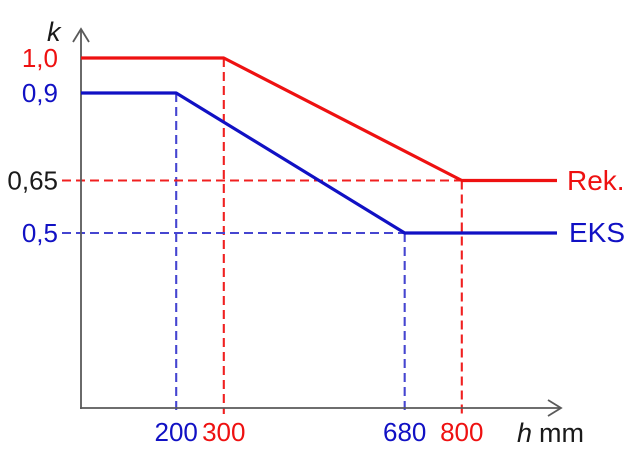  I want to click on series-label-rek: Rek., so click(596, 180).